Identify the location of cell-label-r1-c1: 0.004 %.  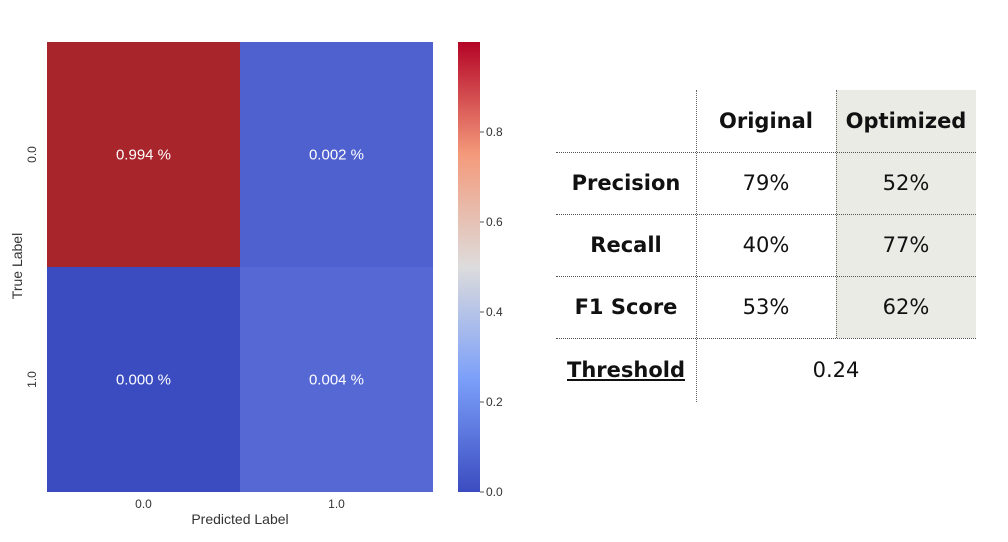
(336, 380).